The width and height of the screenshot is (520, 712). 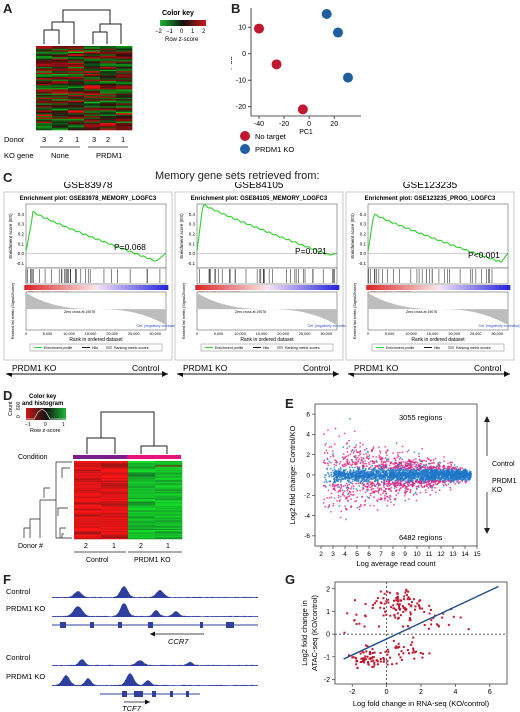 I want to click on panel-e-down-label-line2: KO, so click(x=497, y=490).